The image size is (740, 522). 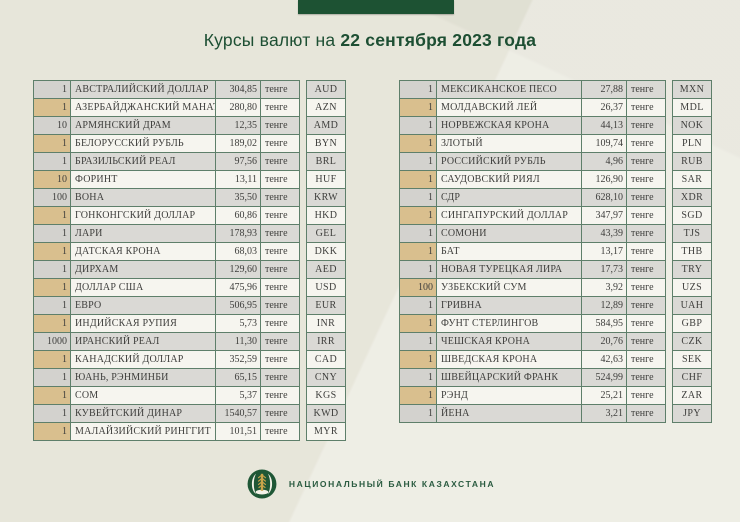 What do you see at coordinates (238, 197) in the screenshot?
I see `rate-cell: 35,50` at bounding box center [238, 197].